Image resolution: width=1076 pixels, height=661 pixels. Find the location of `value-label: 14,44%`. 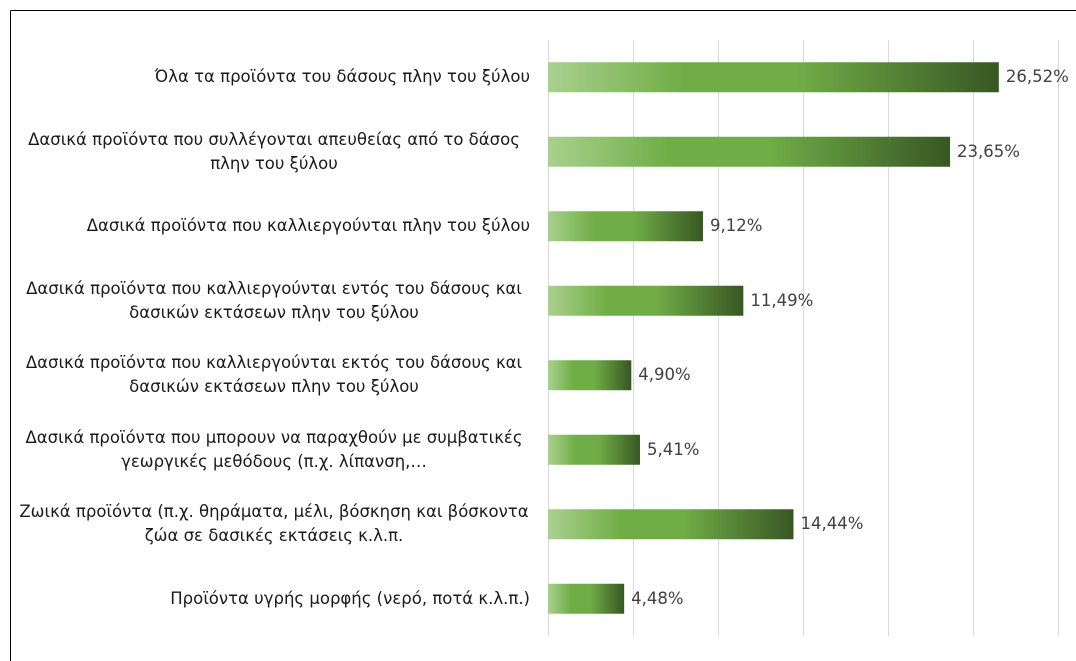

value-label: 14,44% is located at coordinates (831, 524).